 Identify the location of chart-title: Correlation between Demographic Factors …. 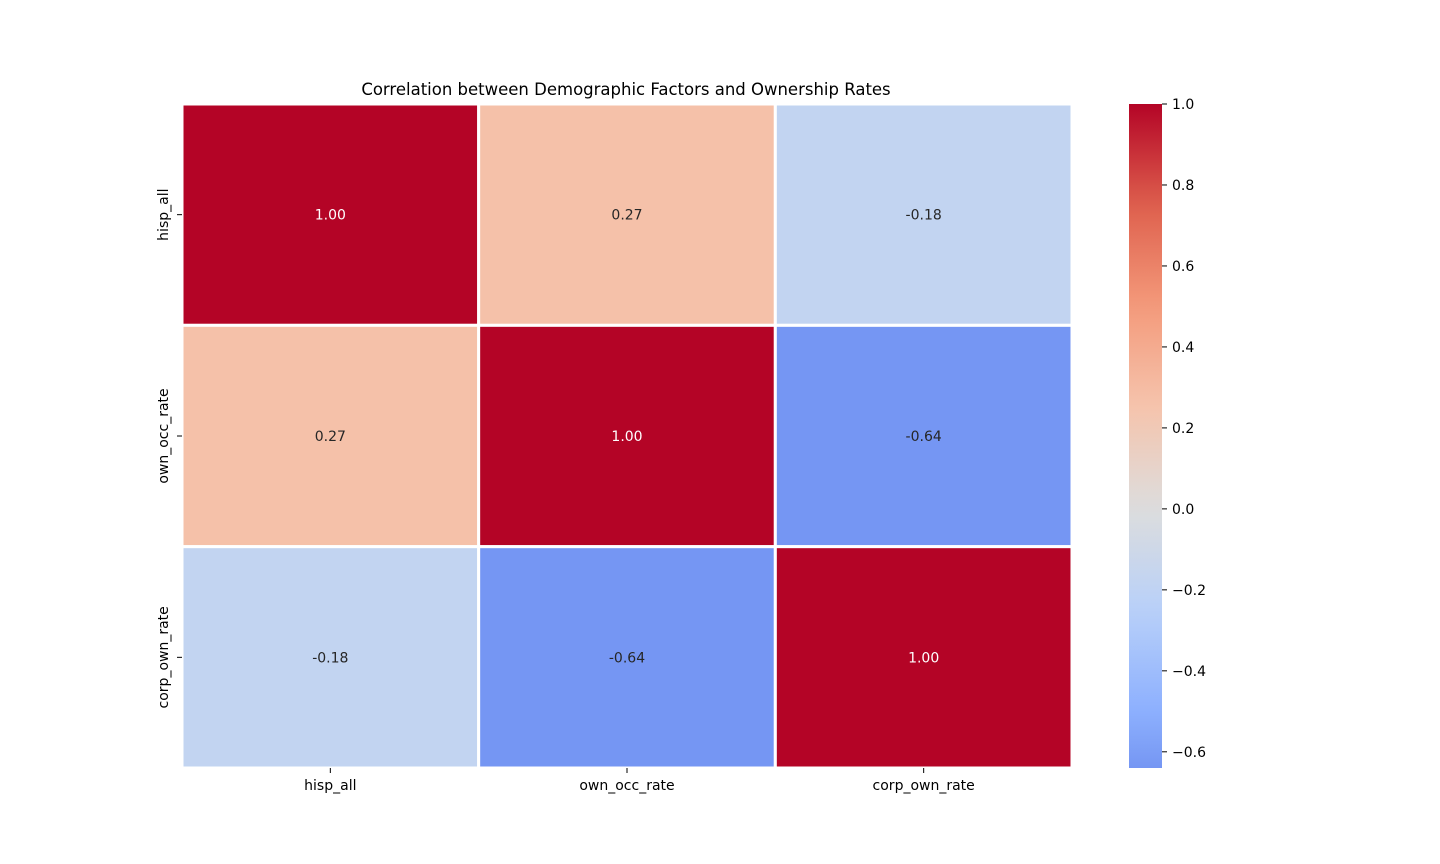
(625, 89).